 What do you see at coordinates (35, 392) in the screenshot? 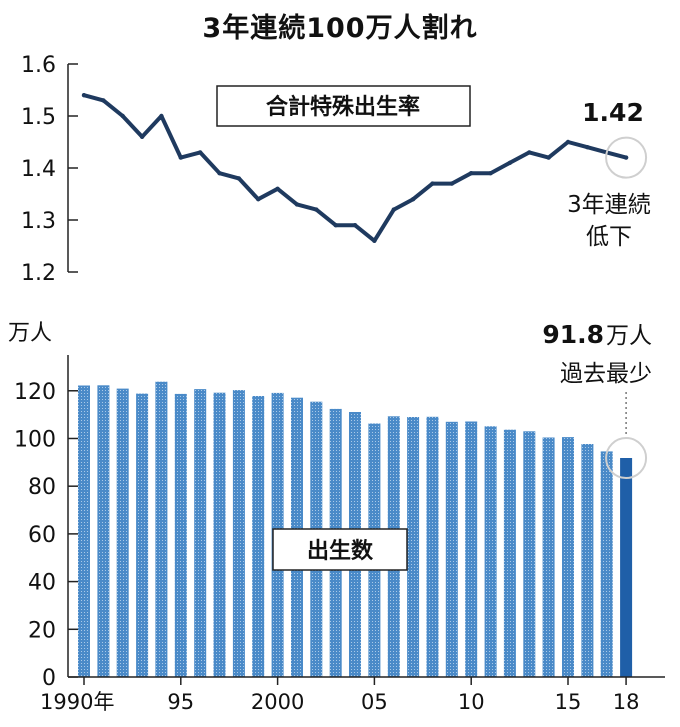
I see `births-y-tick-label: 120` at bounding box center [35, 392].